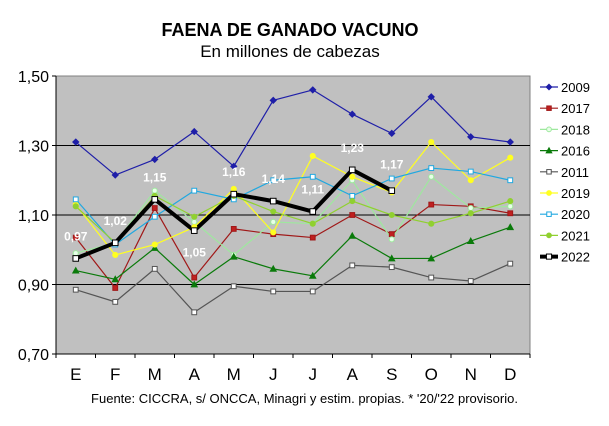 The width and height of the screenshot is (609, 426). Describe the element at coordinates (195, 253) in the screenshot. I see `data-label: 1,05` at that location.